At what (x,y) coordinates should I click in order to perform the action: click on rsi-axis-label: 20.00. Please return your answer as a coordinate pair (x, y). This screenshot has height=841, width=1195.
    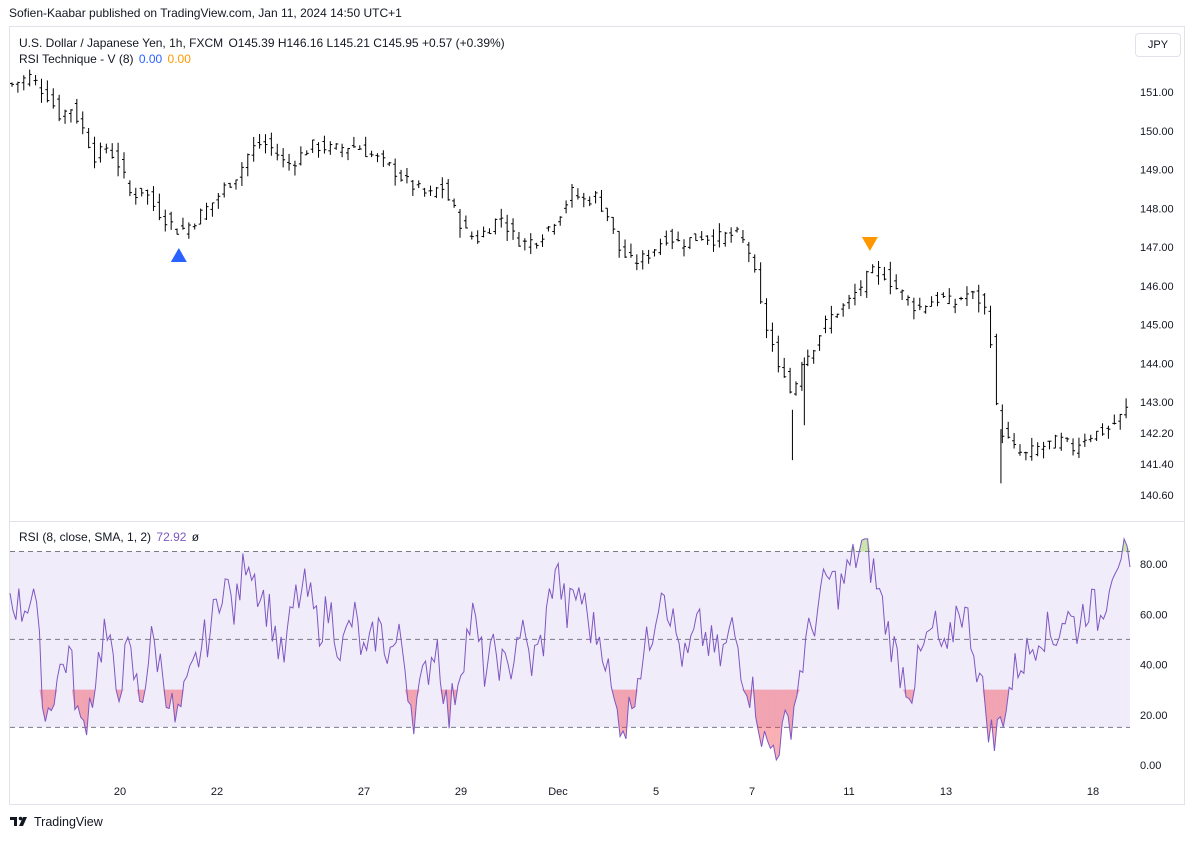
    Looking at the image, I should click on (1154, 716).